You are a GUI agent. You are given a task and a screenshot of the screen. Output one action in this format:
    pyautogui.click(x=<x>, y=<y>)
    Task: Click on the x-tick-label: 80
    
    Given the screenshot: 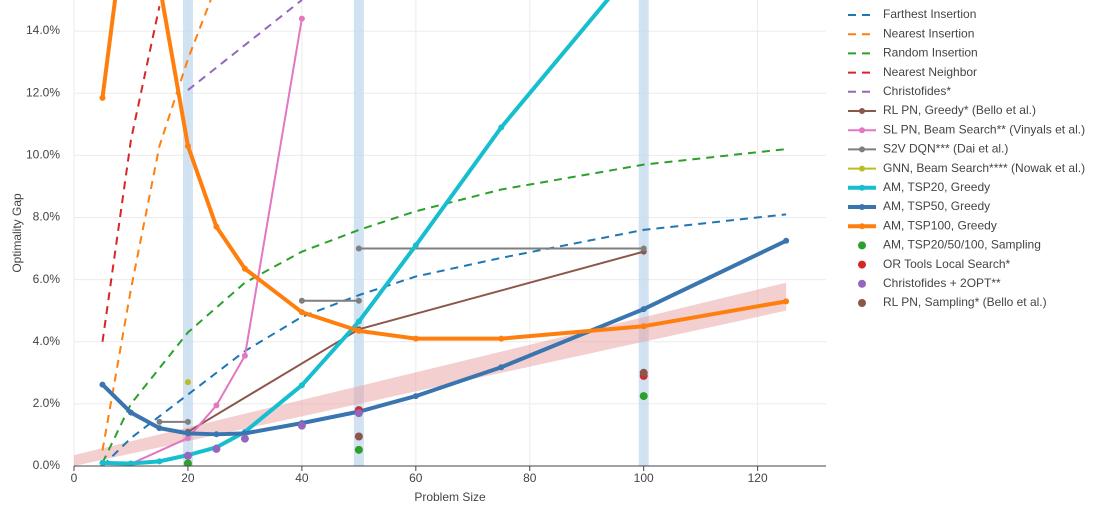 What is the action you would take?
    pyautogui.click(x=530, y=478)
    